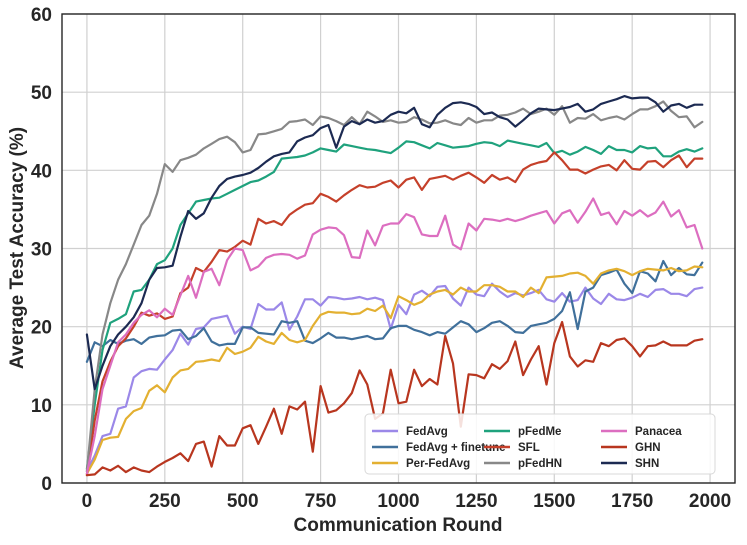  I want to click on y-tick-label: 30, so click(41, 250).